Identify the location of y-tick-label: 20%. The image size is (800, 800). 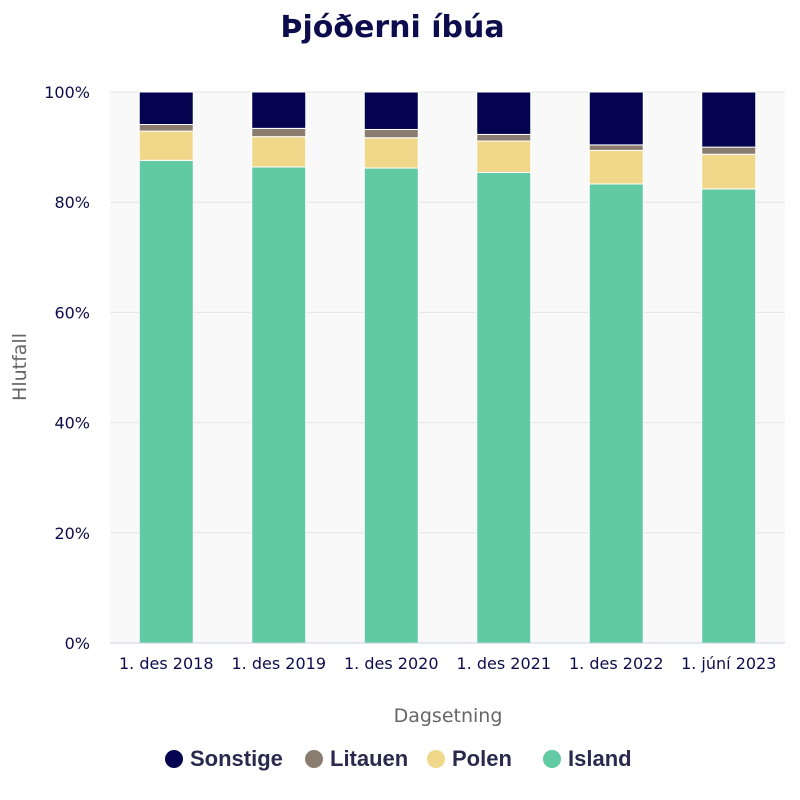
(72, 533).